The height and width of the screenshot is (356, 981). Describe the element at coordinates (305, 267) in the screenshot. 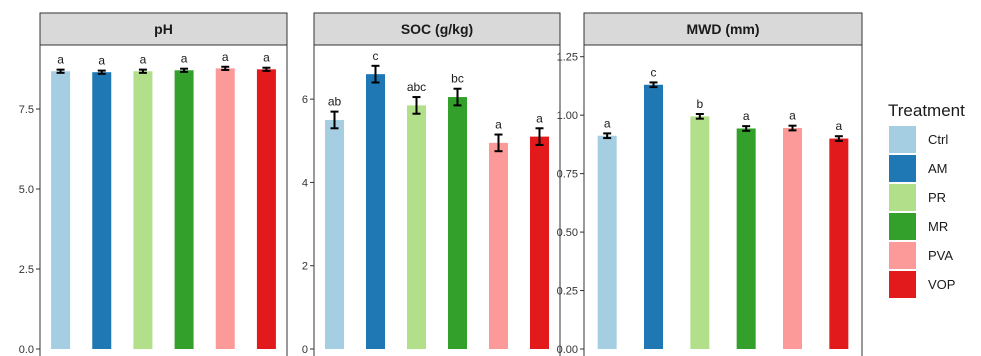

I see `y-tick-label: 2` at that location.